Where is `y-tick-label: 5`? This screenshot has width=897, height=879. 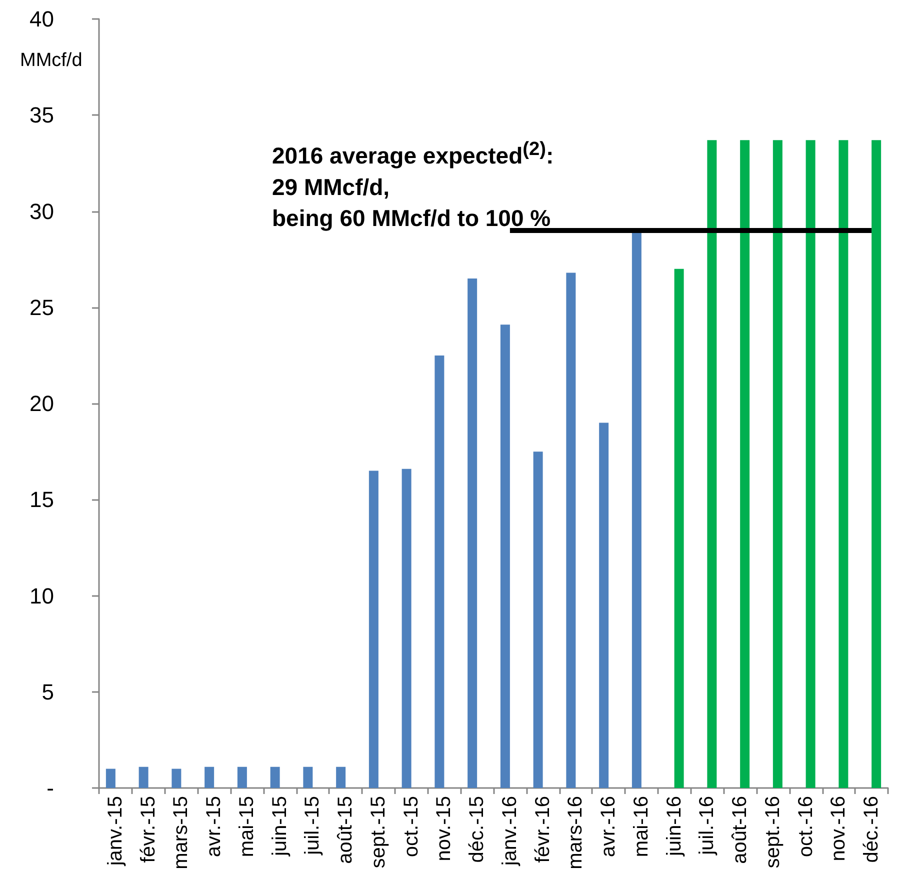 y-tick-label: 5 is located at coordinates (48, 691).